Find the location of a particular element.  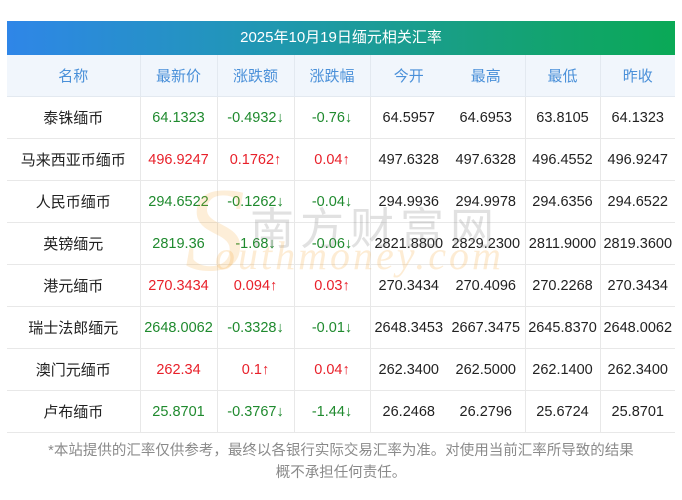

cell-name: 马来西亚币缅币 is located at coordinates (73, 159).